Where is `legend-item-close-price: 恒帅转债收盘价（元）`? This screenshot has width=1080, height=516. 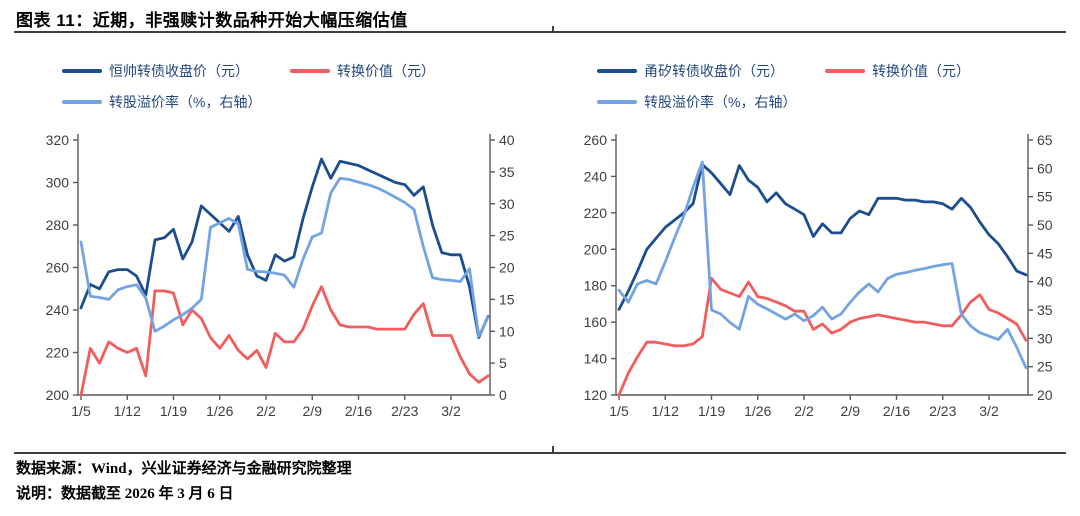 legend-item-close-price: 恒帅转债收盘价（元） is located at coordinates (176, 71).